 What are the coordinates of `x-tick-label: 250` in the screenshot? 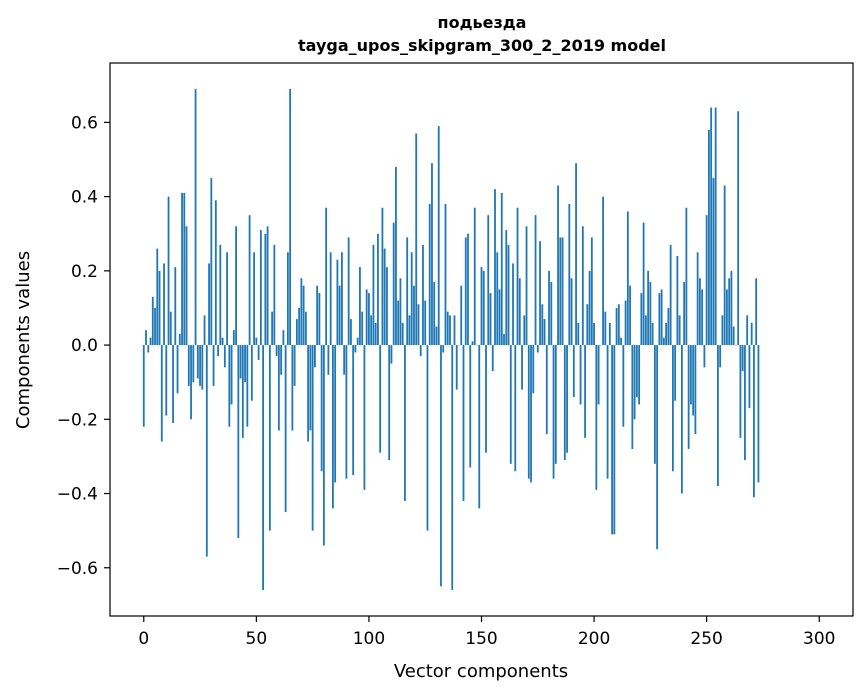 It's located at (706, 639).